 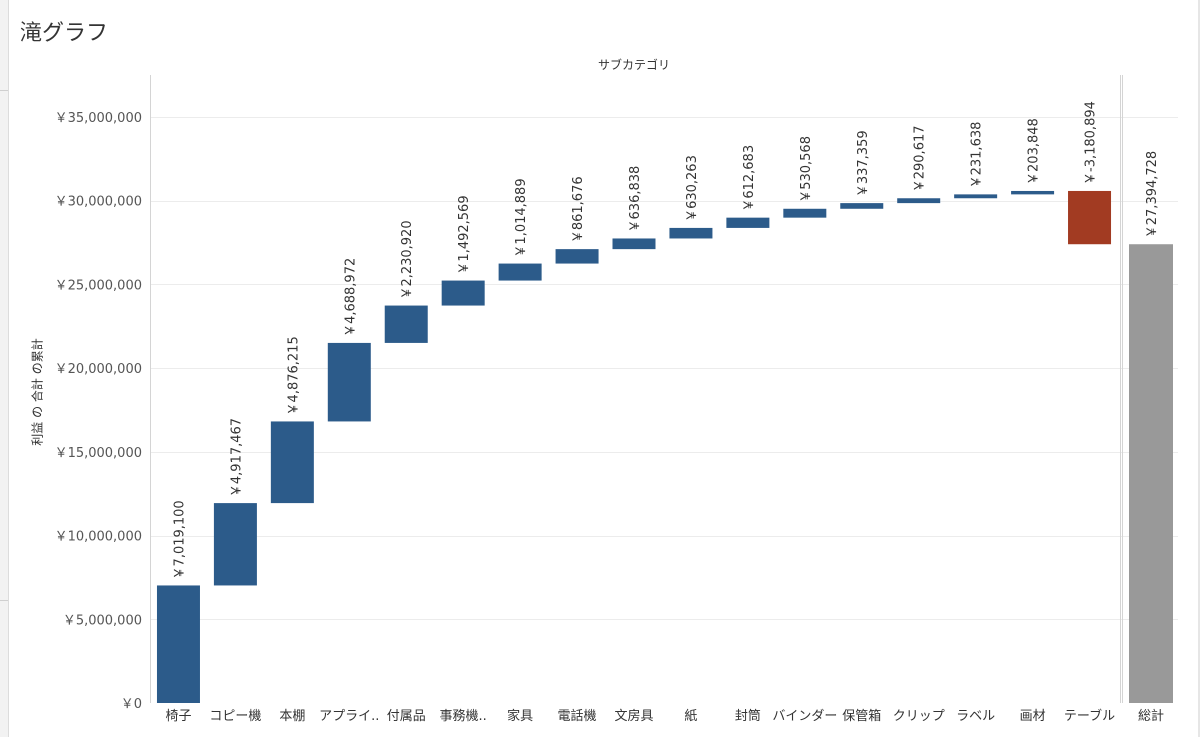 I want to click on bar-value-label: ￥4,688,972, so click(x=350, y=297).